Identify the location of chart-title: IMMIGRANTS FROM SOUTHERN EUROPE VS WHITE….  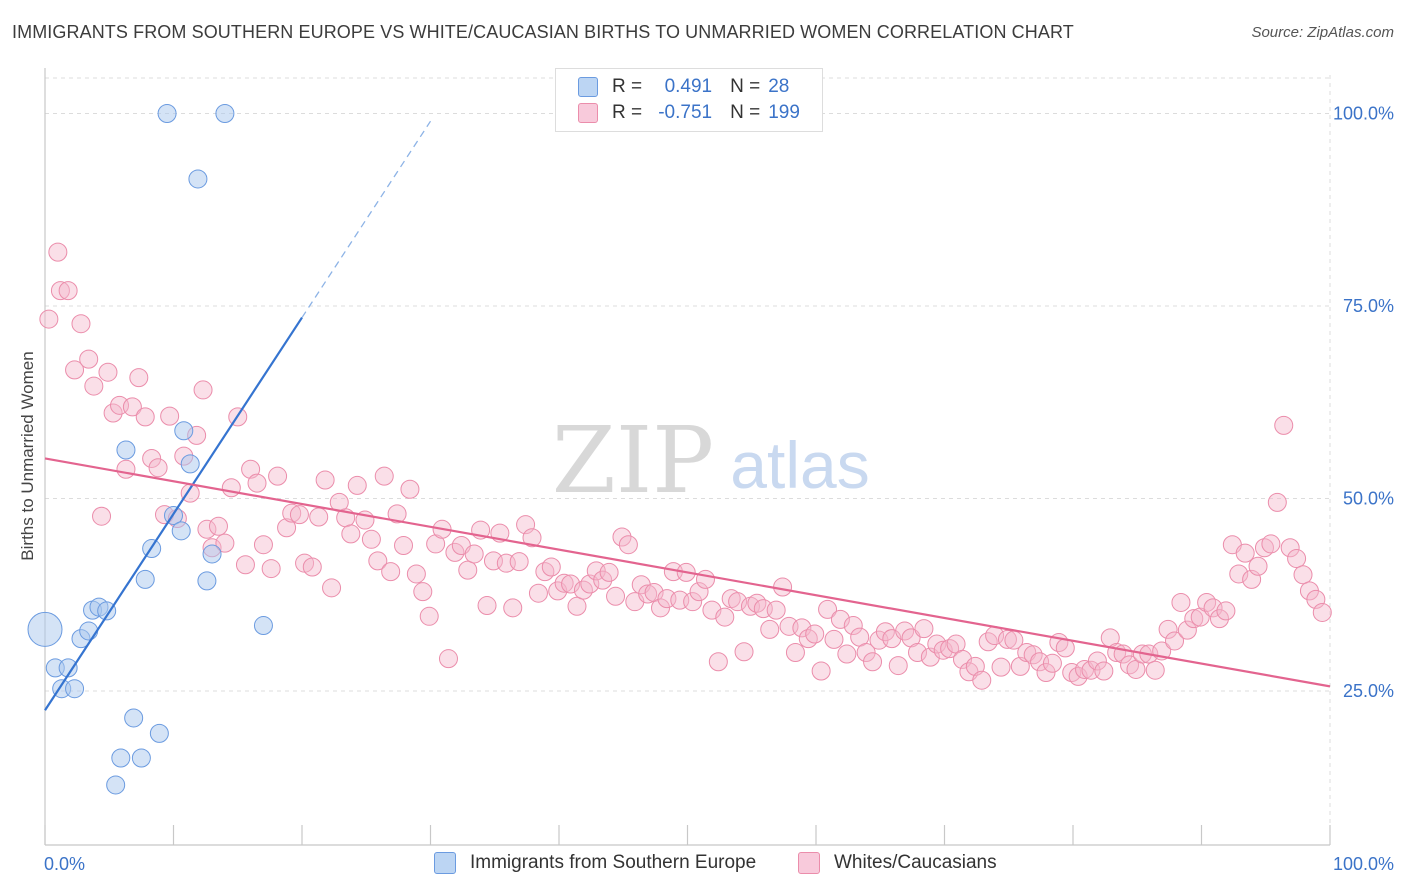
(543, 32).